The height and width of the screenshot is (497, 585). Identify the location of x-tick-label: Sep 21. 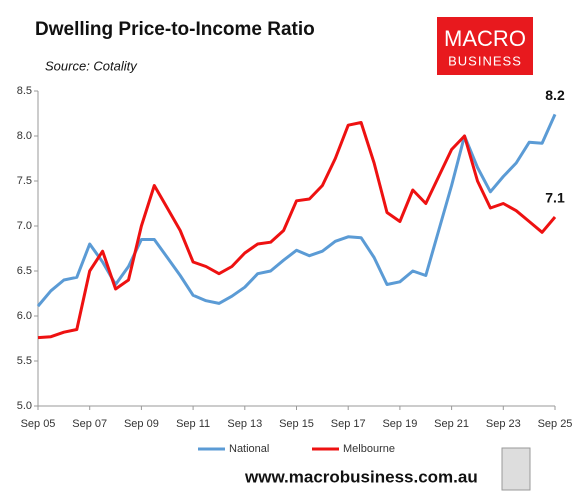
(451, 424).